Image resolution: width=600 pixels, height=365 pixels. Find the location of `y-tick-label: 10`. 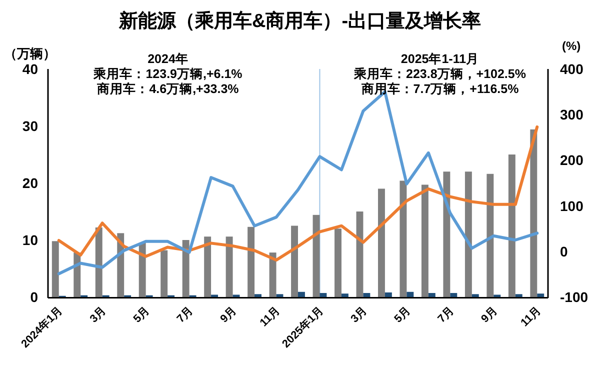

y-tick-label: 10 is located at coordinates (30, 240).